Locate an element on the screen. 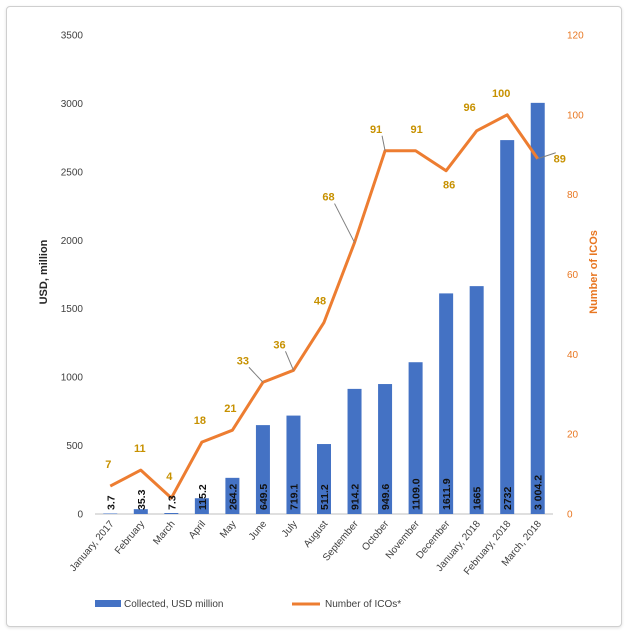 The height and width of the screenshot is (633, 628). left-tick-label: 1000 is located at coordinates (72, 378).